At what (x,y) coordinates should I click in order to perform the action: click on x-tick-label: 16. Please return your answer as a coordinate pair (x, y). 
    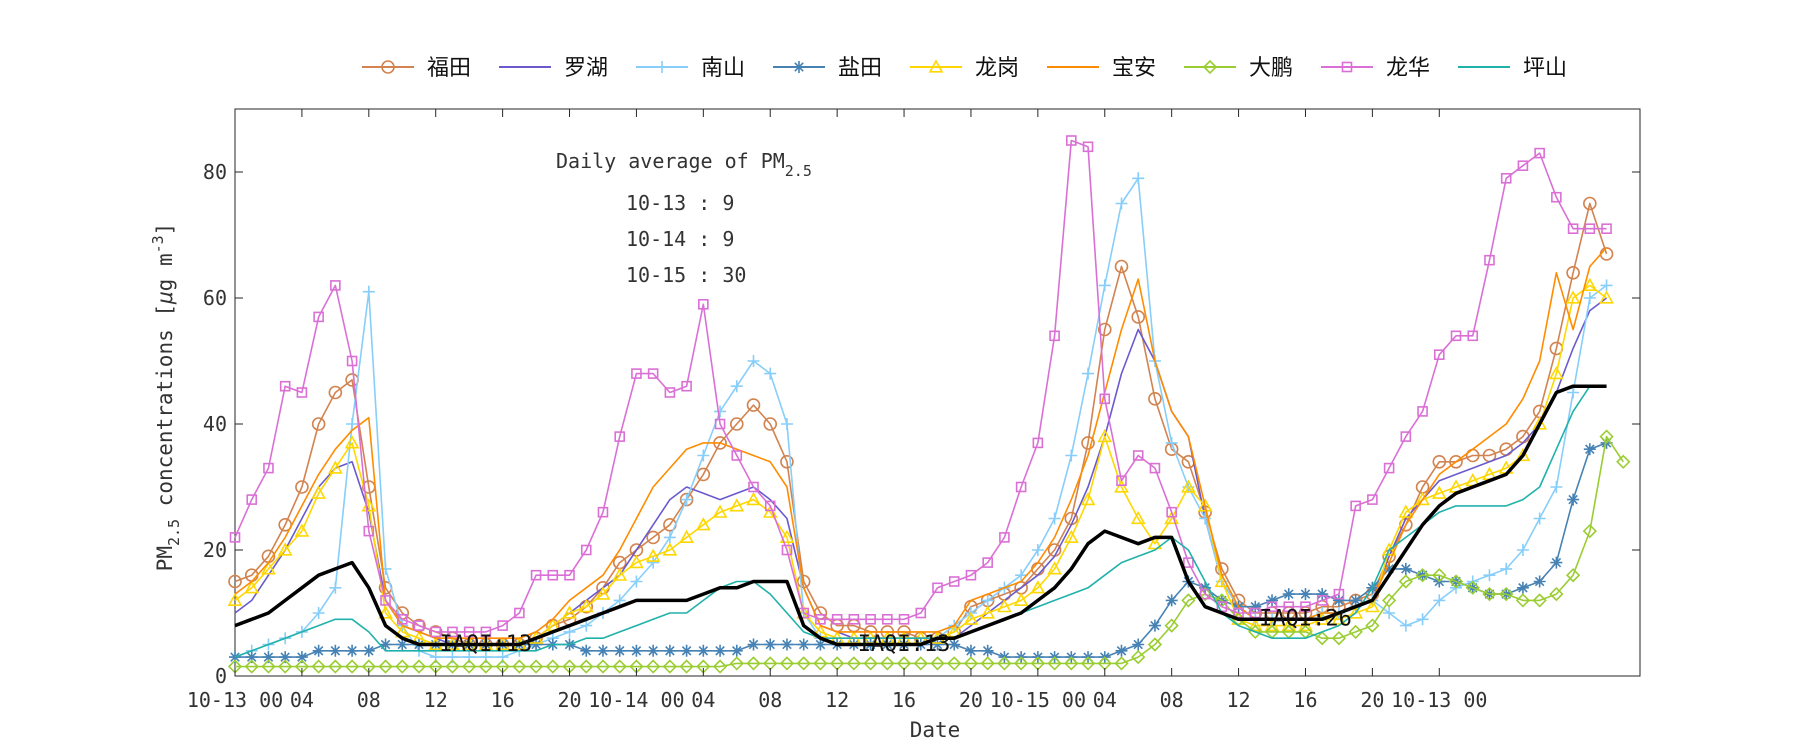
    Looking at the image, I should click on (904, 700).